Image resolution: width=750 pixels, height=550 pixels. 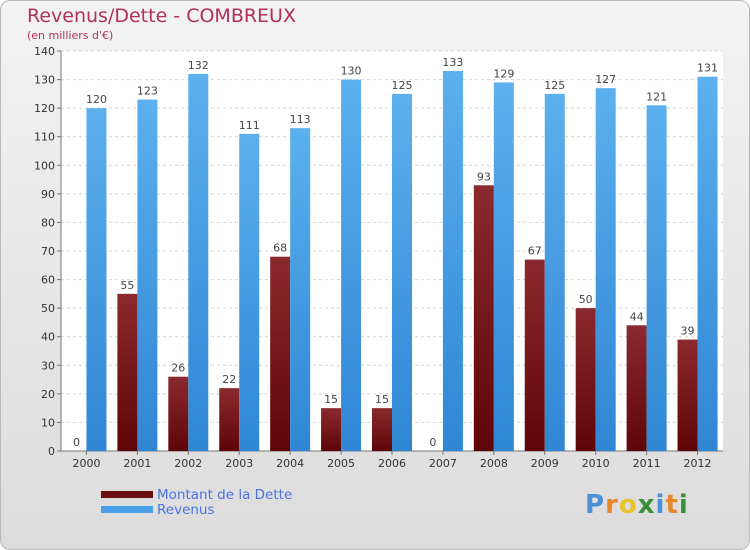 I want to click on legend-item-dette: Montant de la Dette, so click(x=197, y=494).